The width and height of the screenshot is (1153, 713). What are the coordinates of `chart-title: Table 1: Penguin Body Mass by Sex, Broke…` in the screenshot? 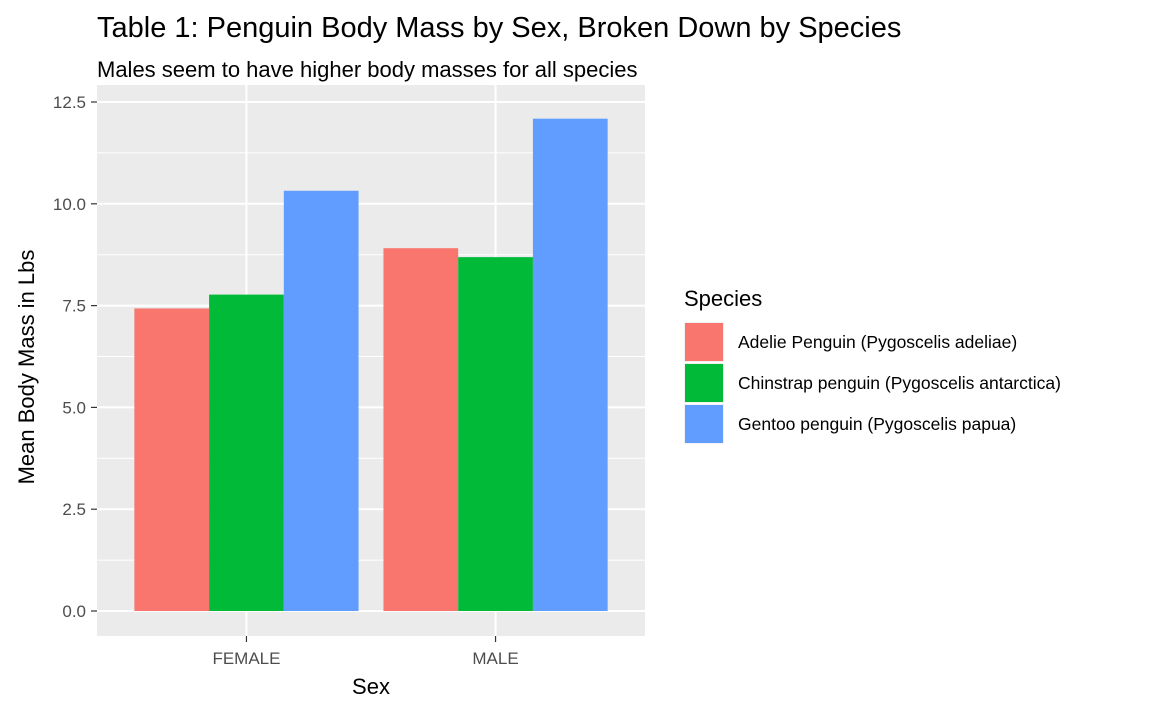 It's located at (499, 28).